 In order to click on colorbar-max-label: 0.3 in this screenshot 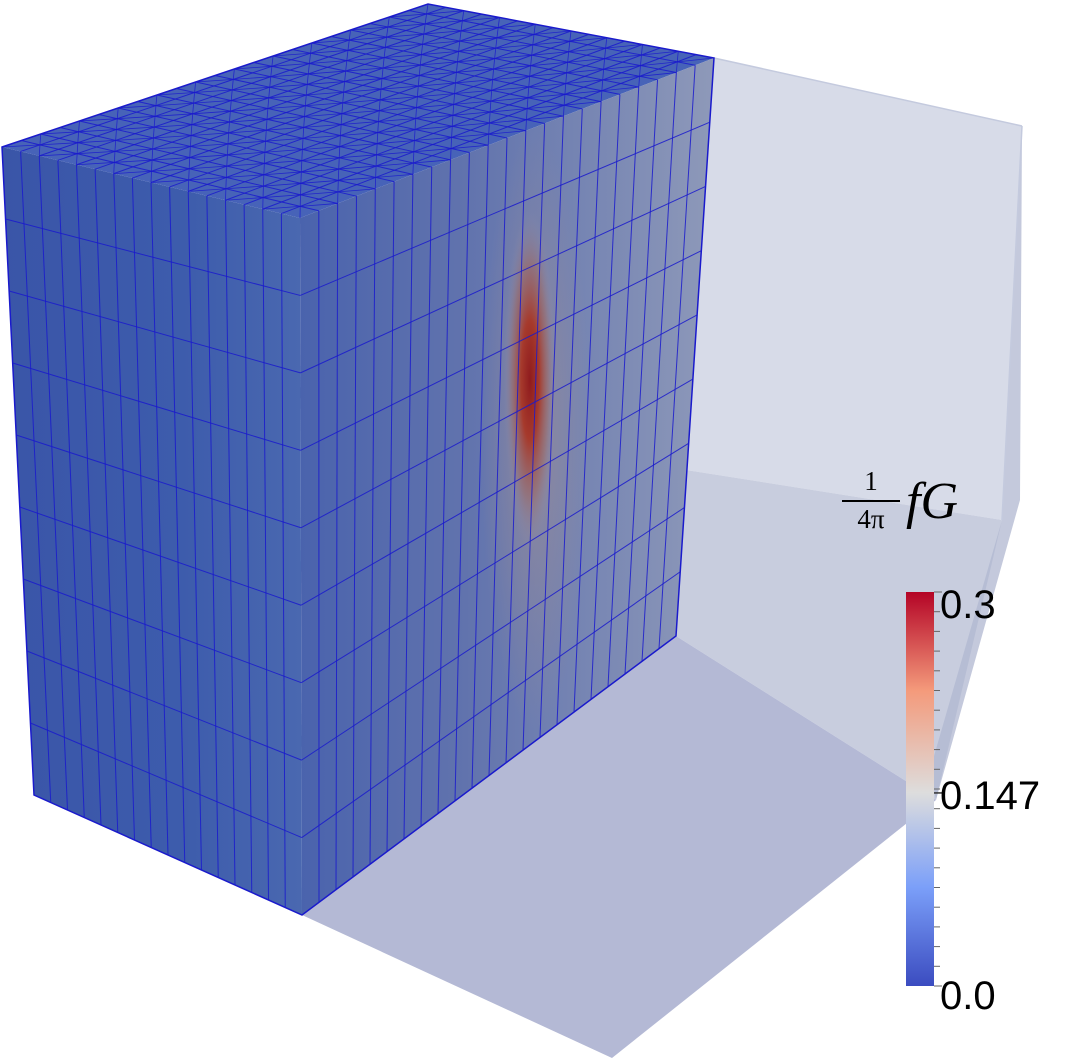, I will do `click(968, 605)`.